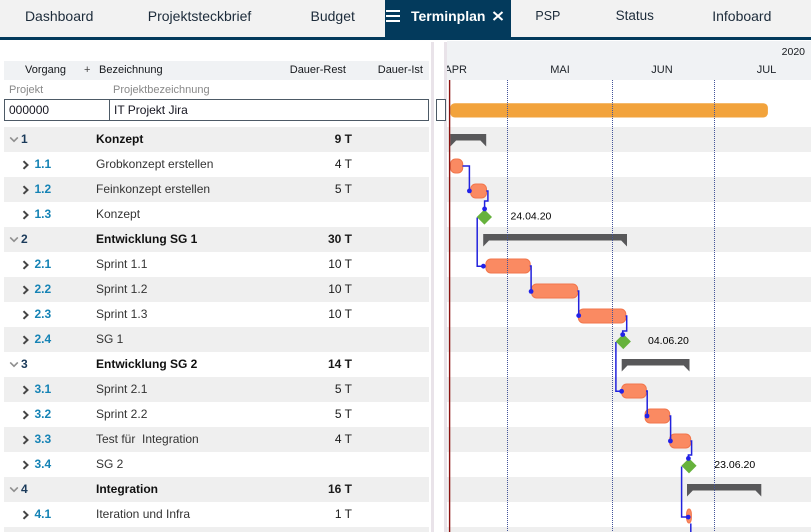  What do you see at coordinates (668, 341) in the screenshot?
I see `svg-text: 04.06.20` at bounding box center [668, 341].